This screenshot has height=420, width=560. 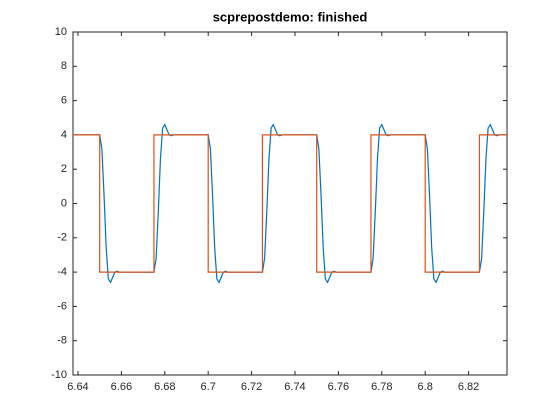 What do you see at coordinates (381, 387) in the screenshot?
I see `x-tick-label: 6.78` at bounding box center [381, 387].